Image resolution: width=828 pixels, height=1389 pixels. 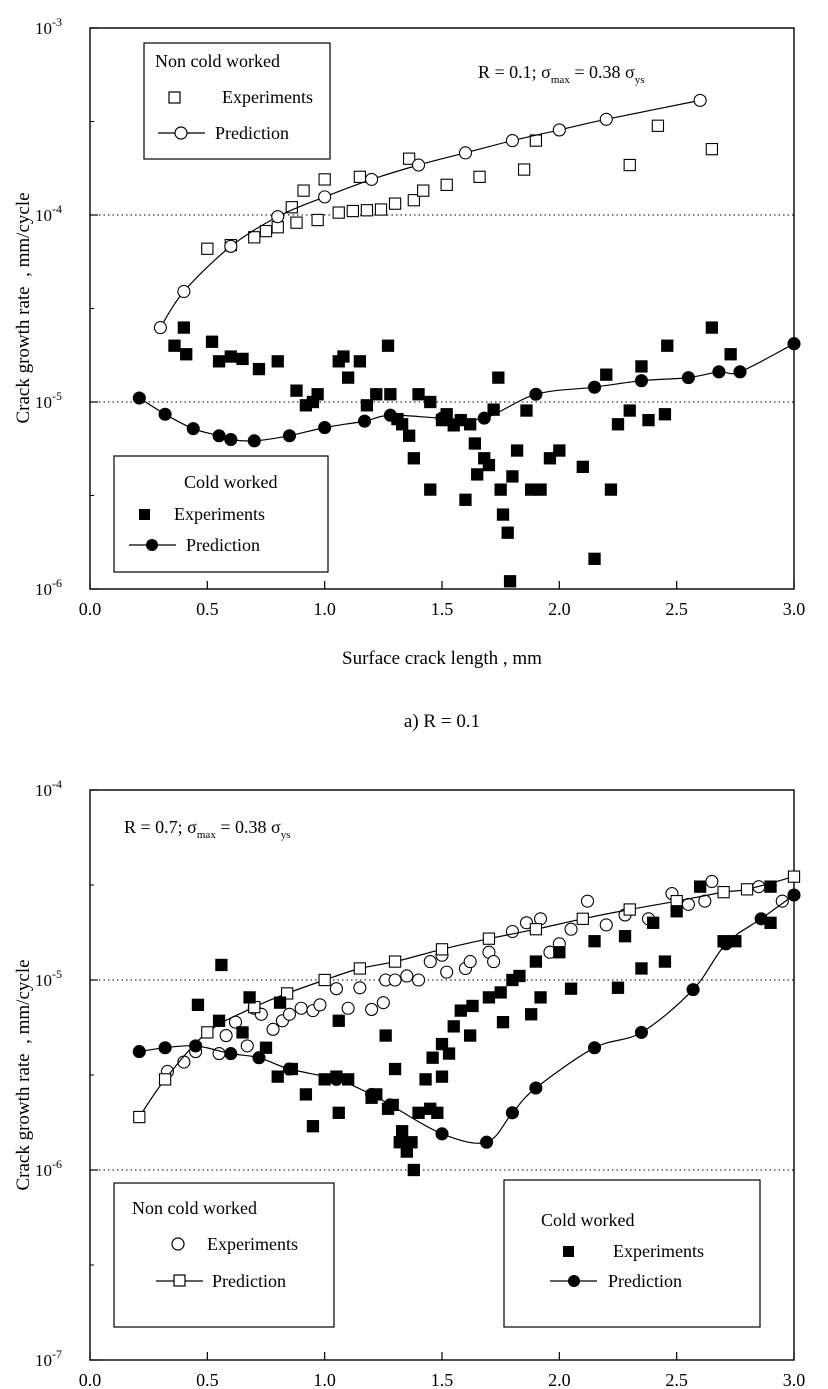 I want to click on y-tick-label: 10⁻⁶, so click(x=48, y=587).